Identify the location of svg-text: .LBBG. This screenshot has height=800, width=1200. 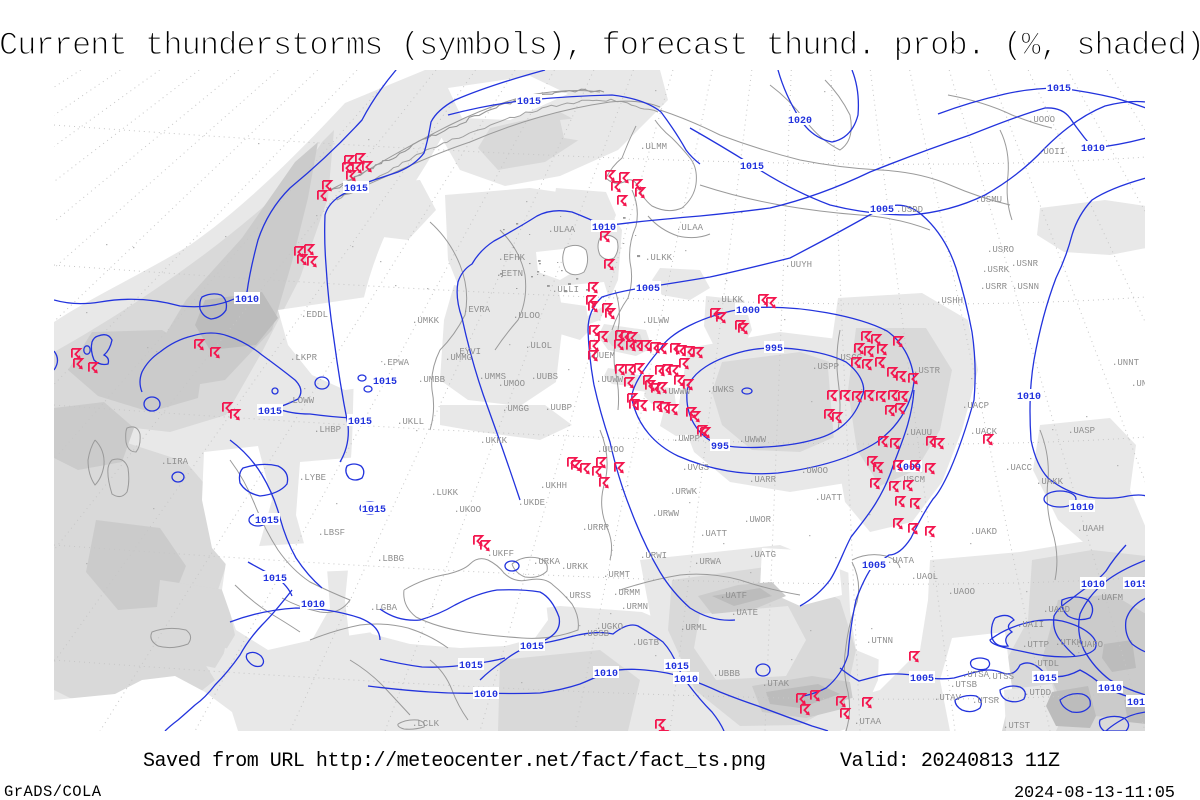
(390, 559).